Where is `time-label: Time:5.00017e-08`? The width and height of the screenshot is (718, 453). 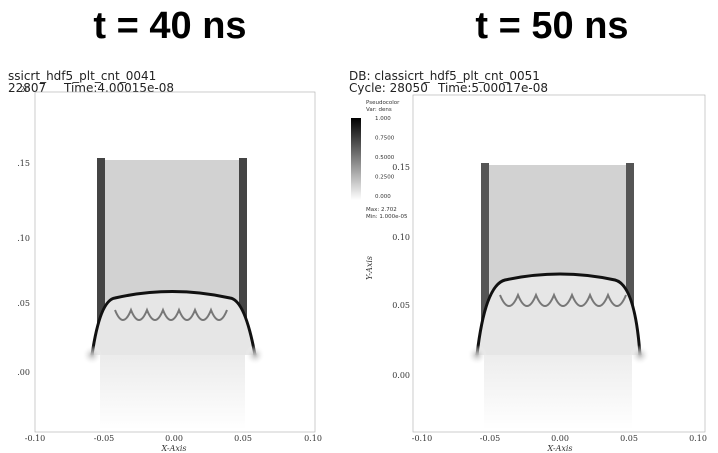
time-label: Time:5.00017e-08 is located at coordinates (492, 88).